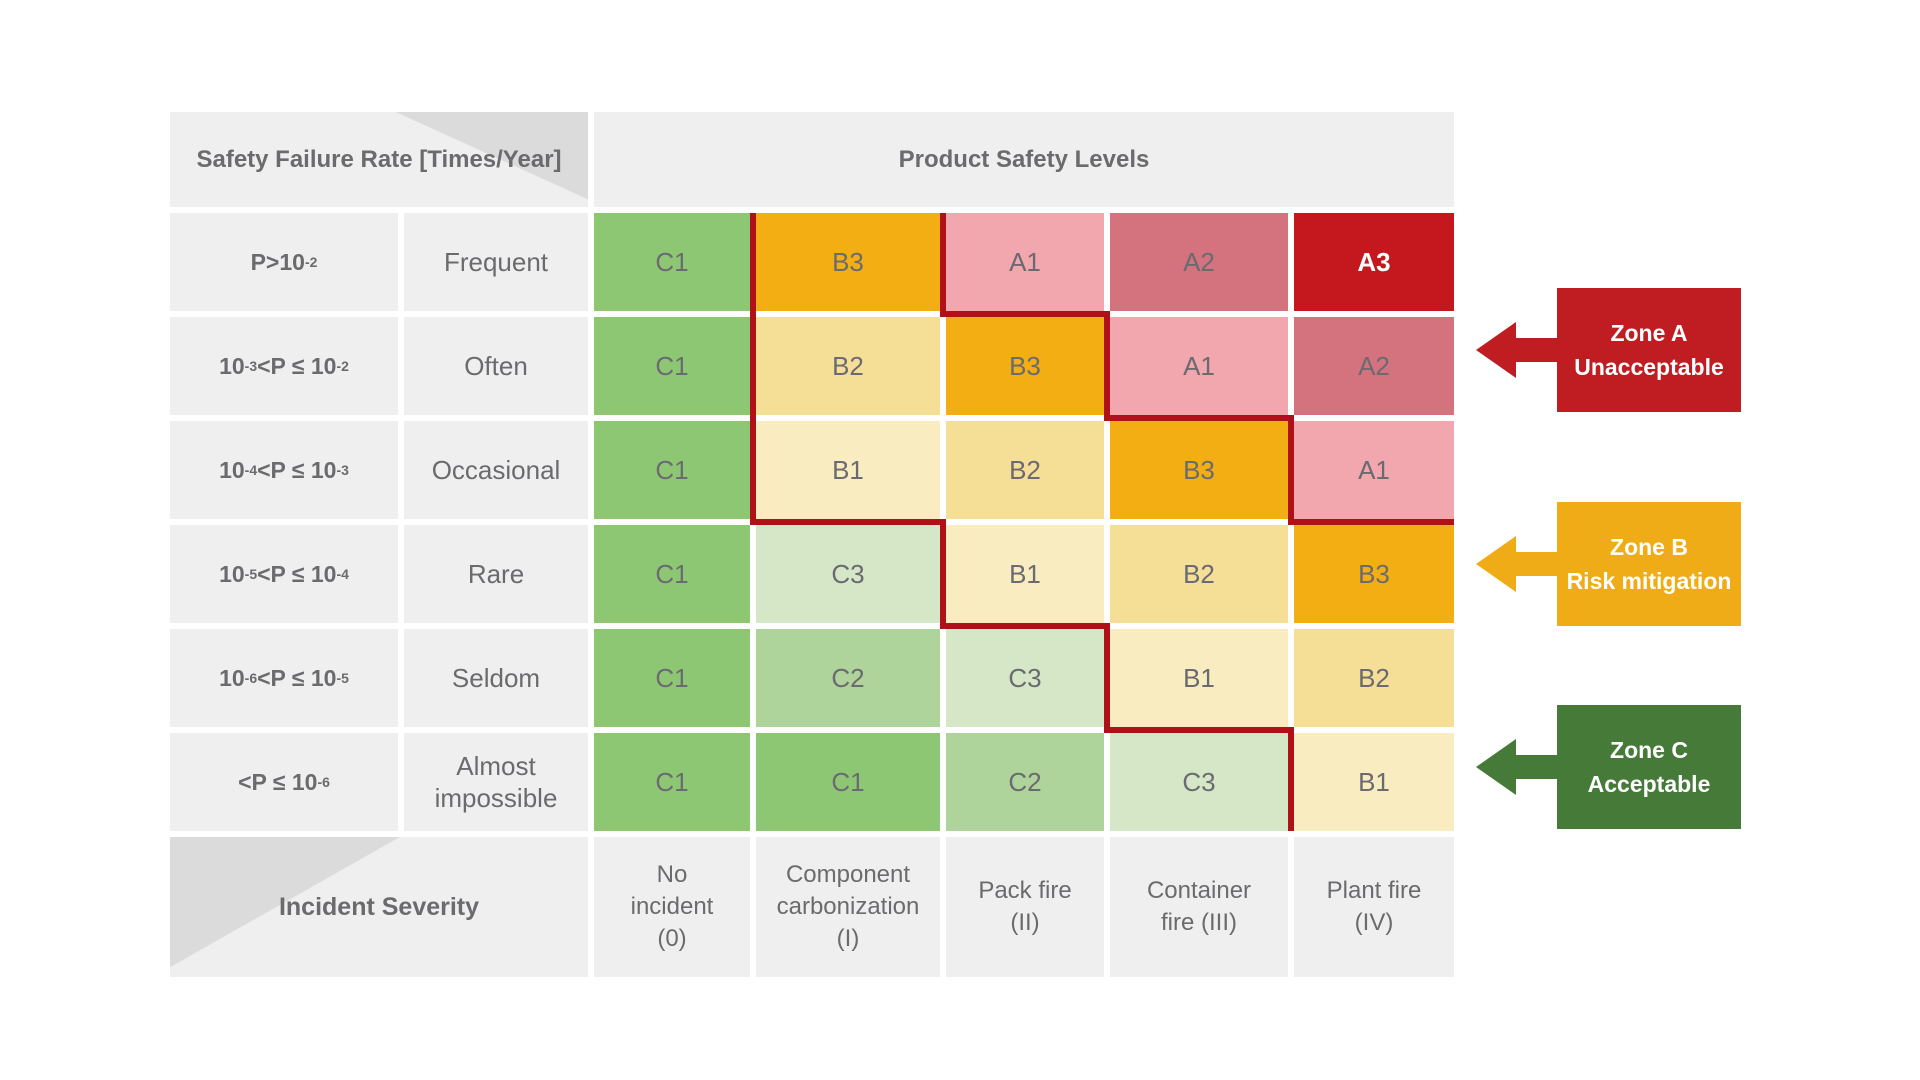 Image resolution: width=1920 pixels, height=1080 pixels. I want to click on probability-cell: 10 -4 <P ≤ 10 -3, so click(284, 470).